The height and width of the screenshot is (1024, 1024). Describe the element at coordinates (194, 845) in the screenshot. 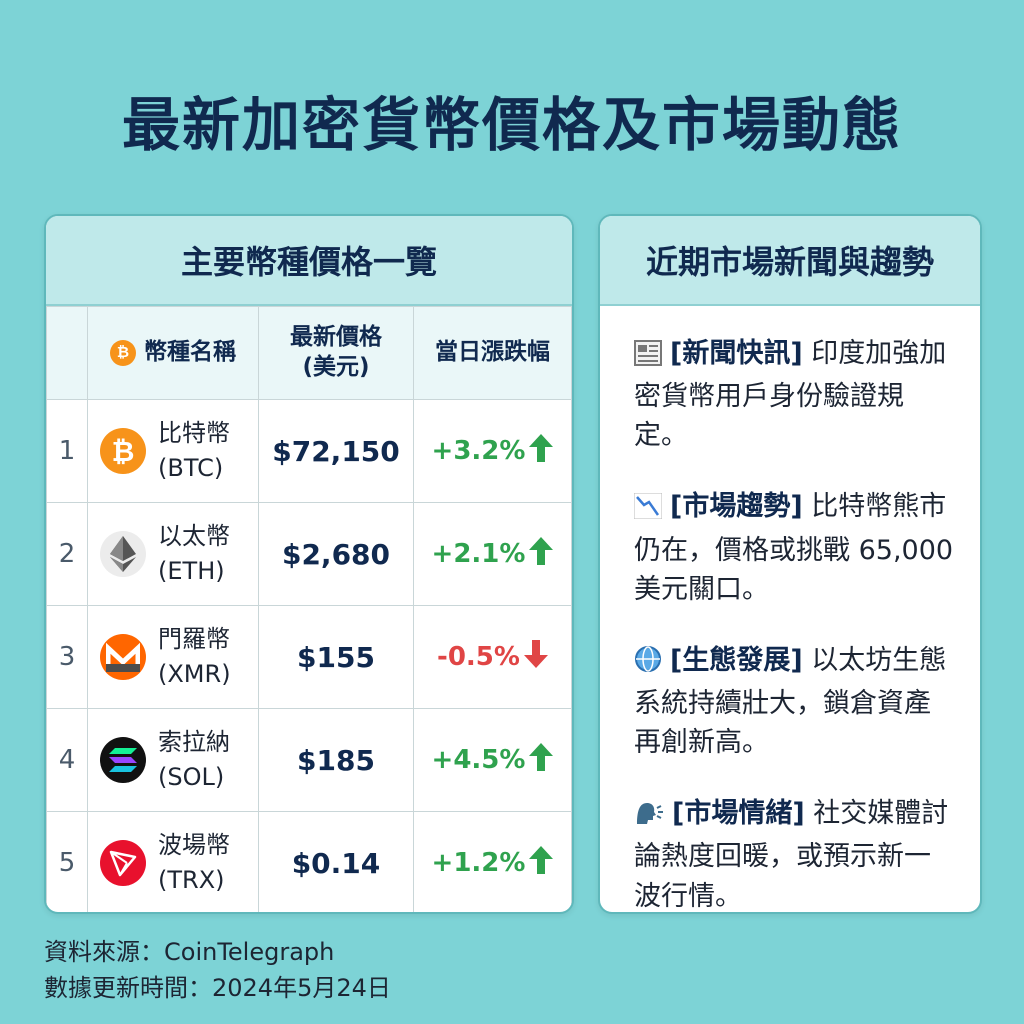

I see `coin-name: 波場幣` at that location.